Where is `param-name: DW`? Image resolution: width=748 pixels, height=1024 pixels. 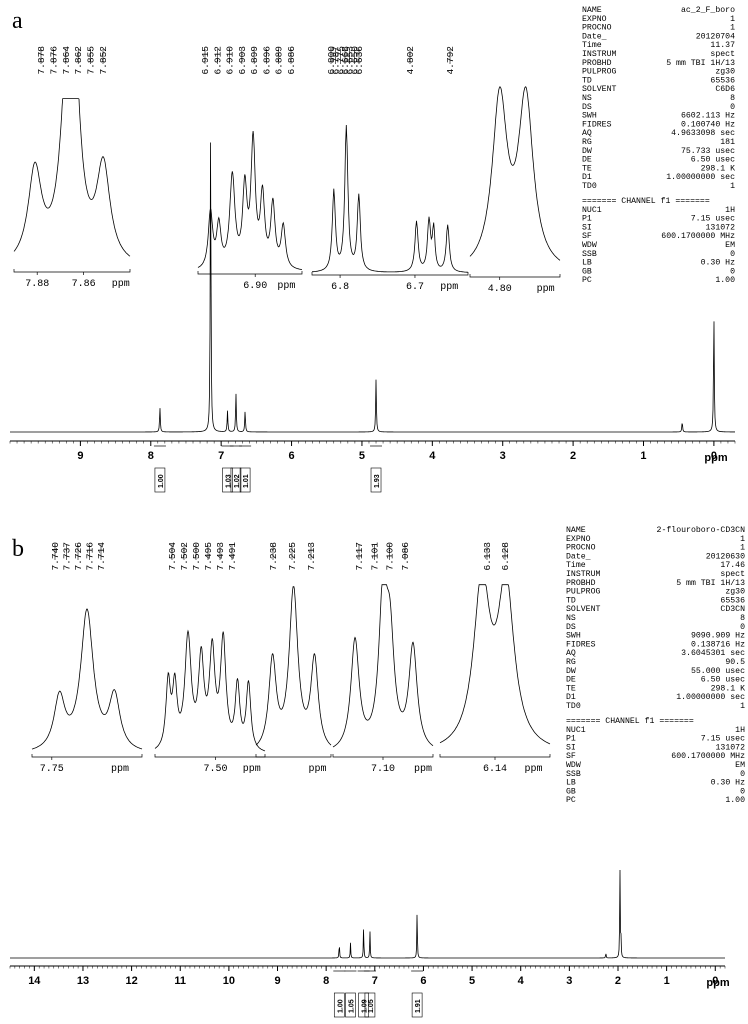
param-name: DW is located at coordinates (571, 671).